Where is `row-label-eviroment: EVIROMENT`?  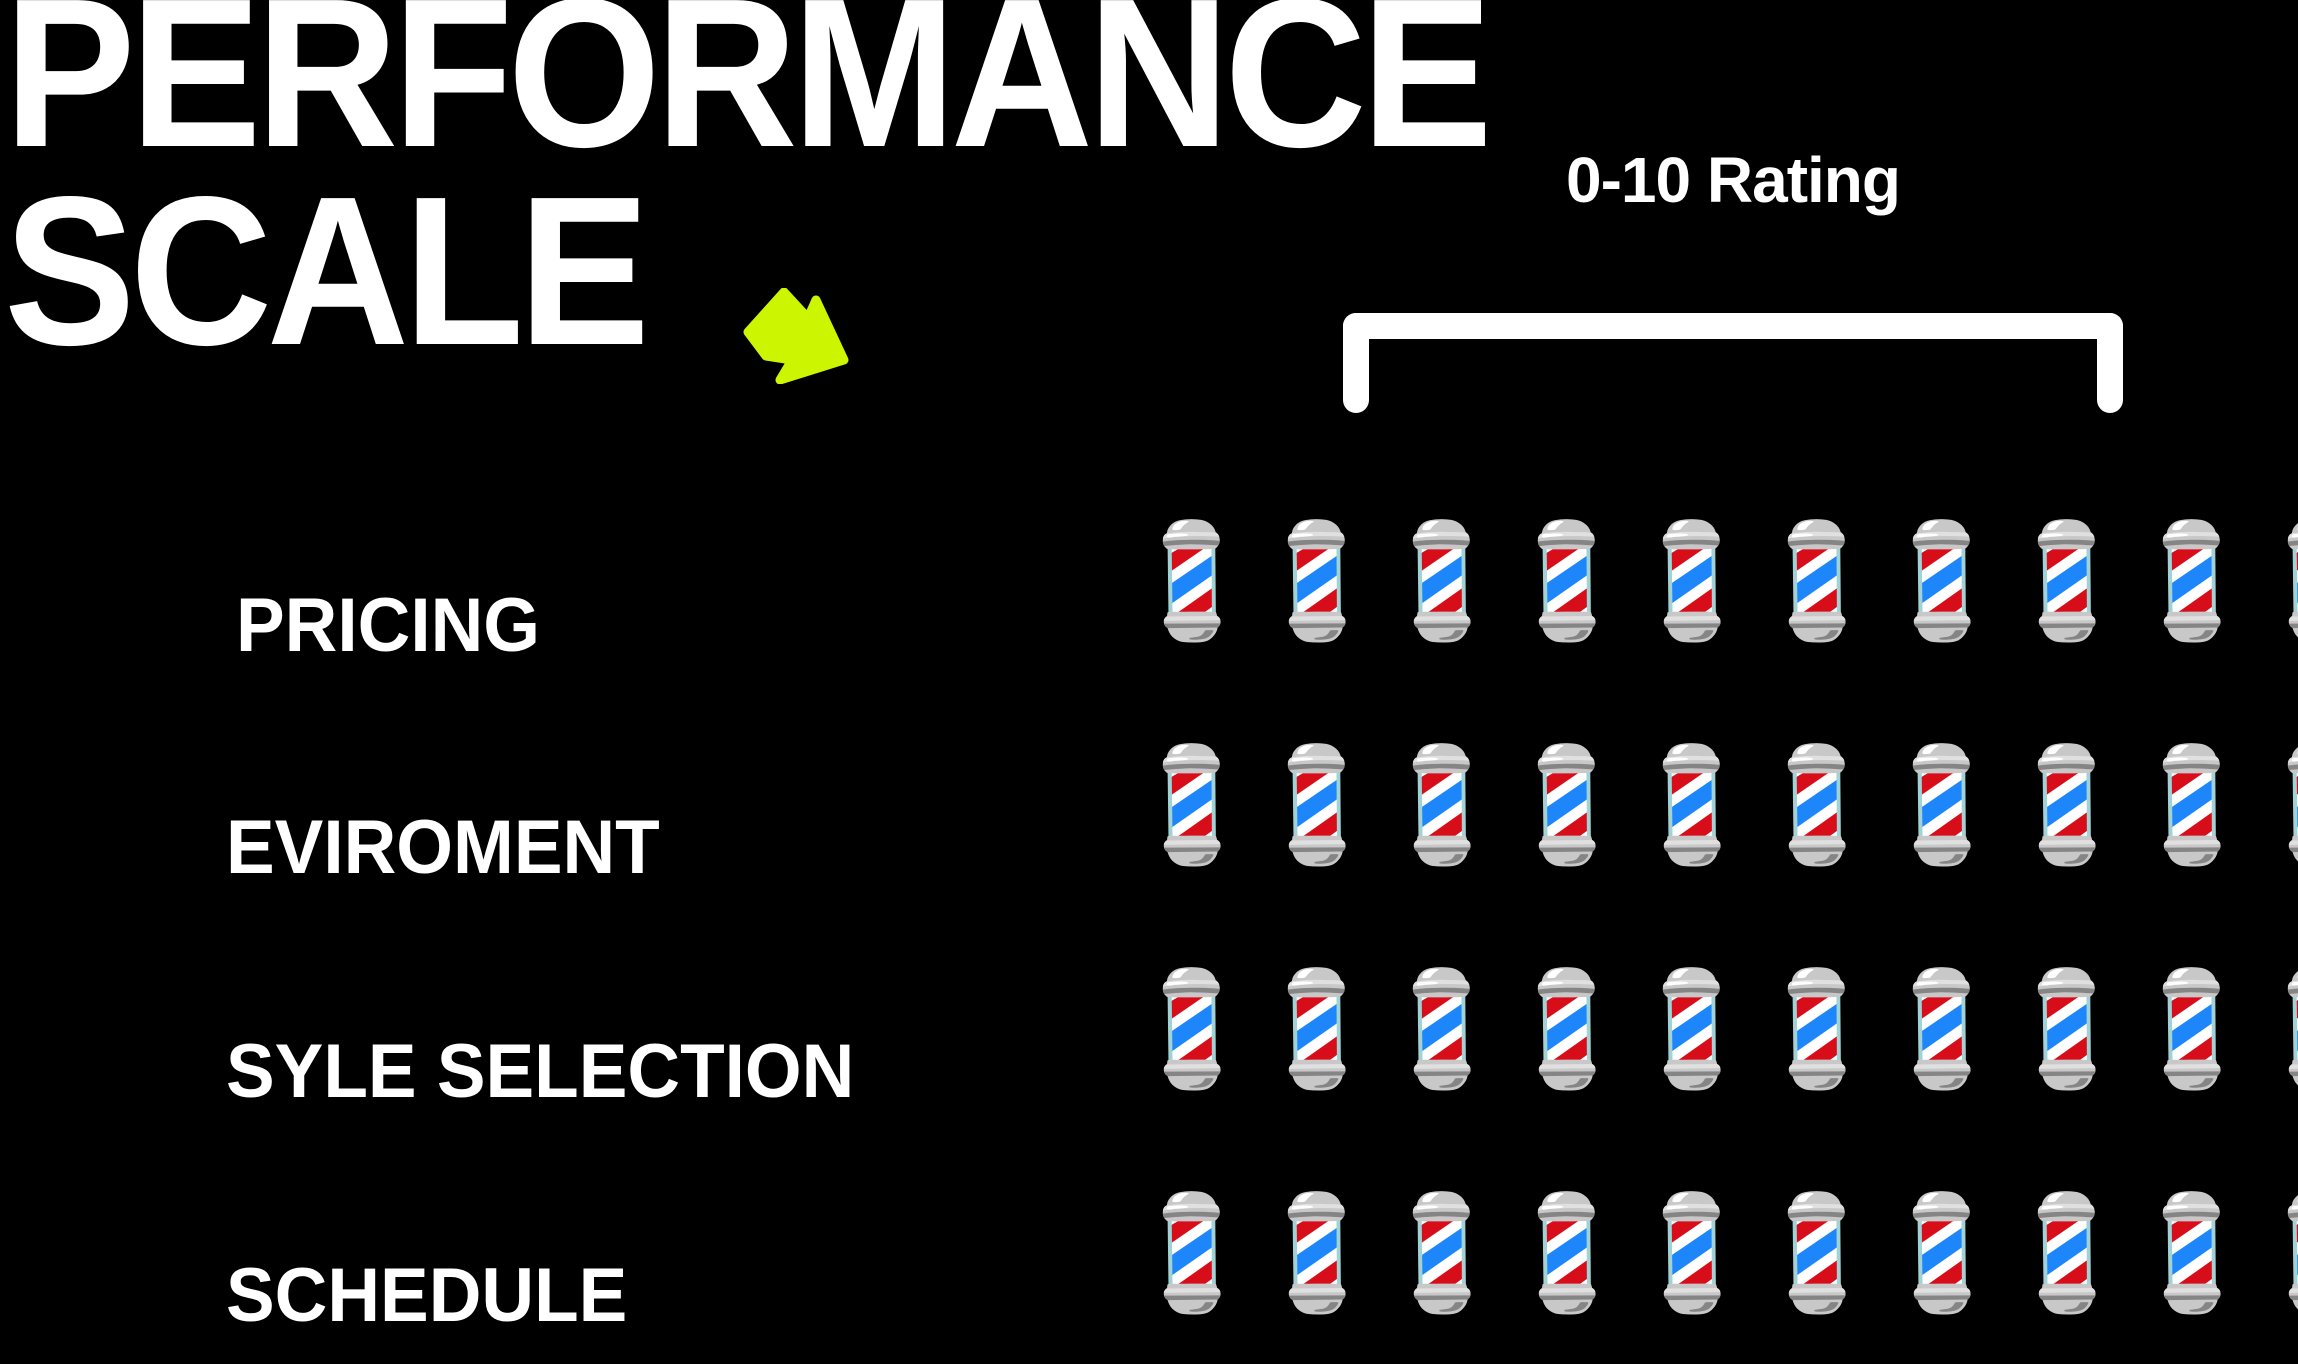
row-label-eviroment: EVIROMENT is located at coordinates (443, 847).